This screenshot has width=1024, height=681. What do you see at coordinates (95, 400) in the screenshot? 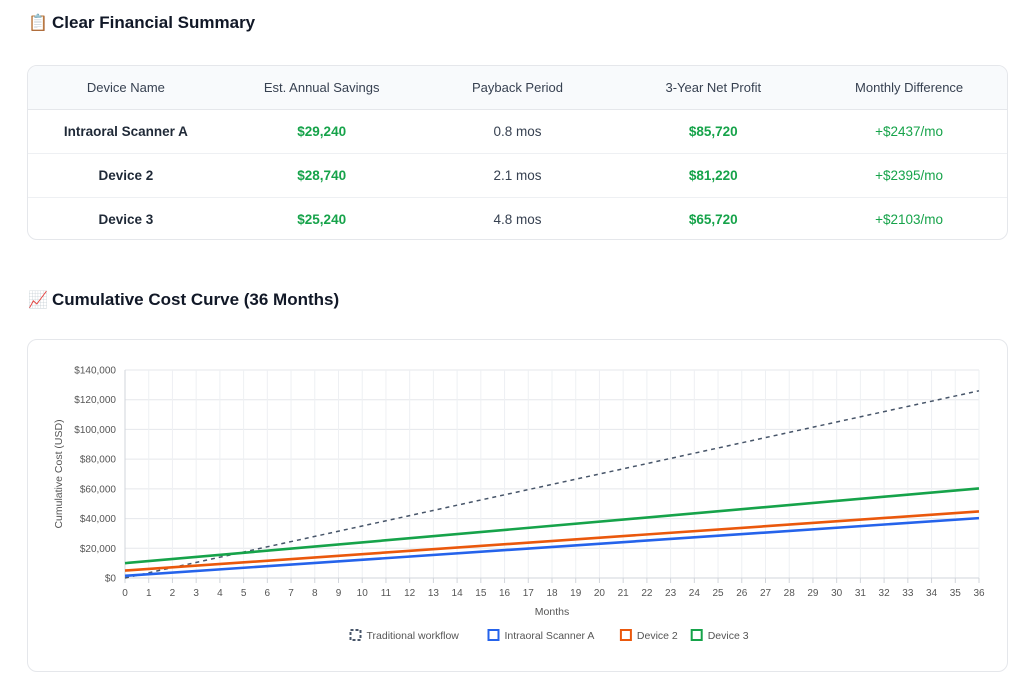
I see `y-tick-label: $120,000` at bounding box center [95, 400].